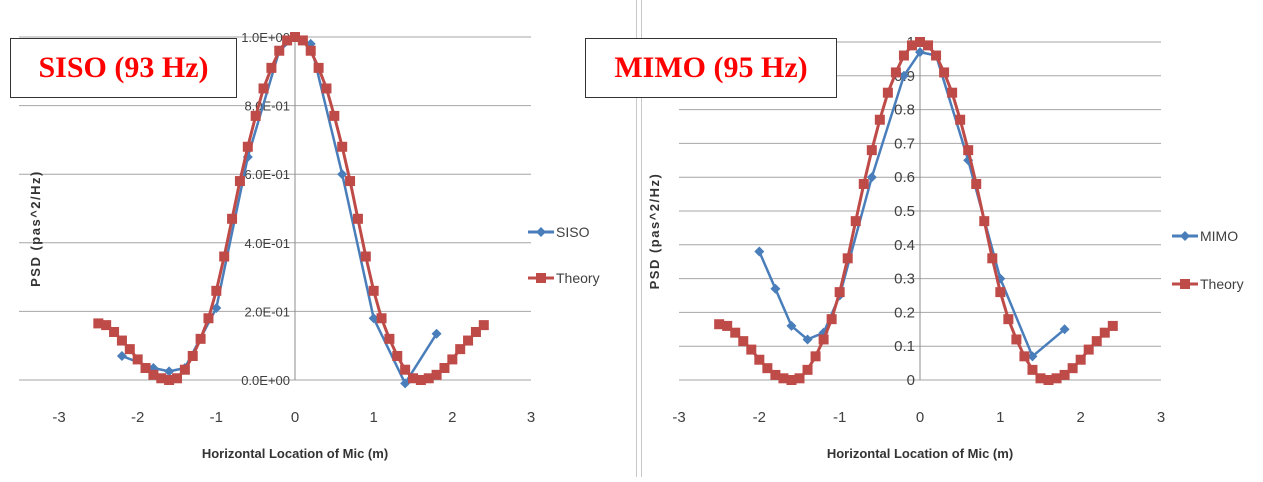 The width and height of the screenshot is (1263, 482). What do you see at coordinates (759, 417) in the screenshot?
I see `mimo-x-tick-label: -2` at bounding box center [759, 417].